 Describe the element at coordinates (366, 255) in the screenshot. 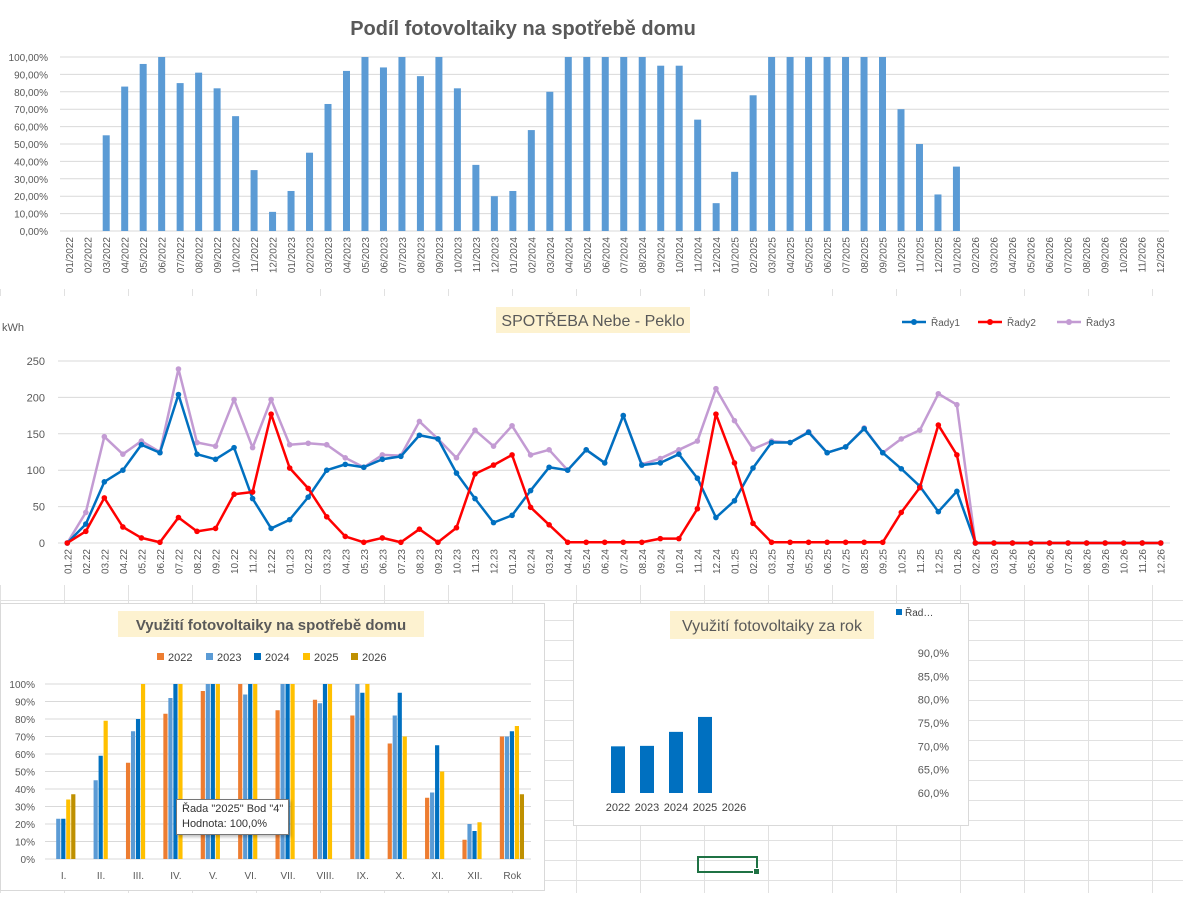

I see `chart1-xtick-label: 05/2023` at that location.